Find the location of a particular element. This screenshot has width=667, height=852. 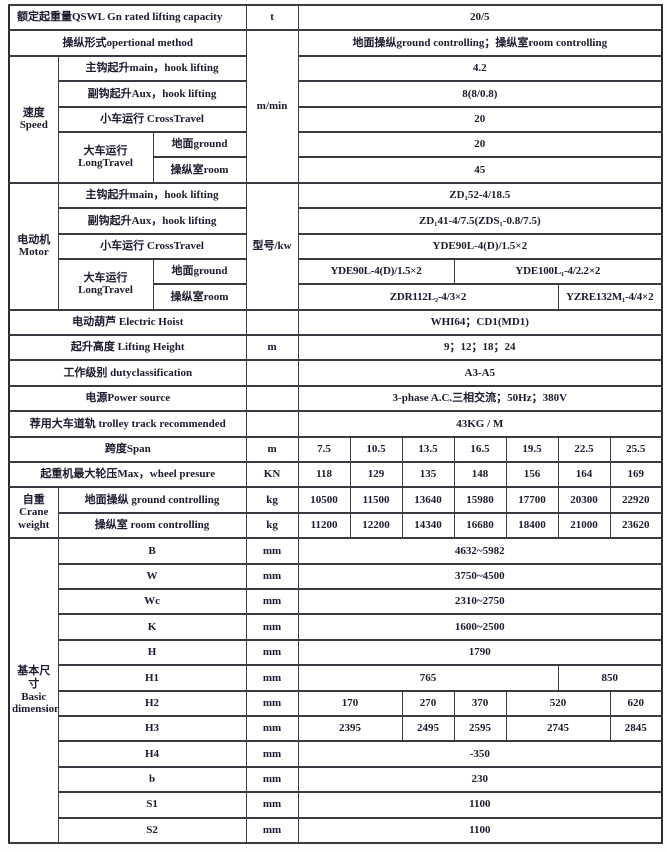

motor-longtravel-cn: 大车运行 is located at coordinates (105, 277).